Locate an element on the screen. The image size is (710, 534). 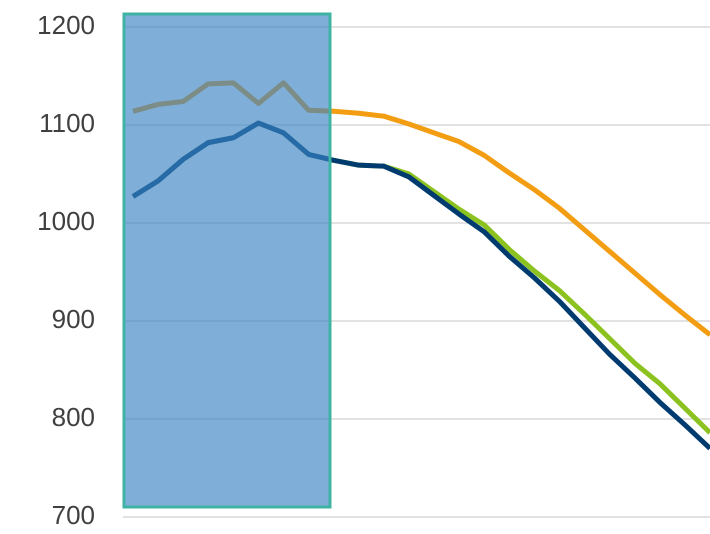
y-tick-label: 1100 is located at coordinates (67, 123).